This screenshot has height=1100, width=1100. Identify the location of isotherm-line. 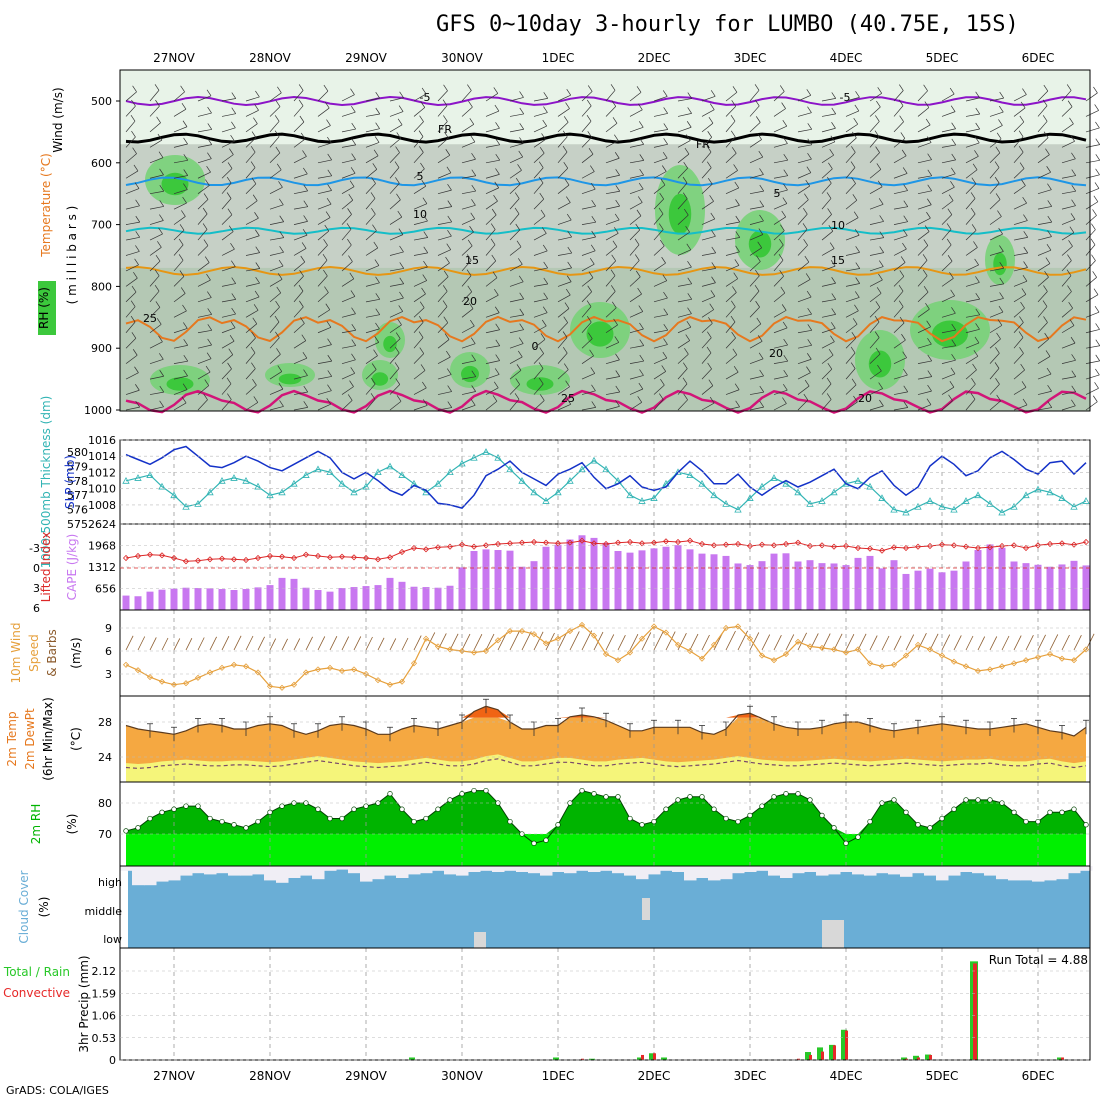
(606, 181).